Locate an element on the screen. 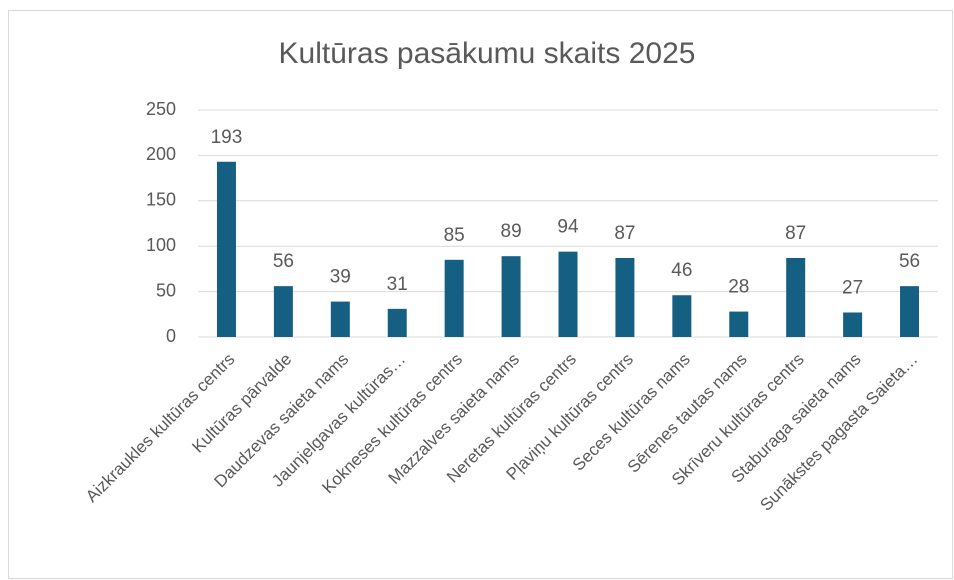 This screenshot has width=954, height=580. data-label: 39 is located at coordinates (340, 277).